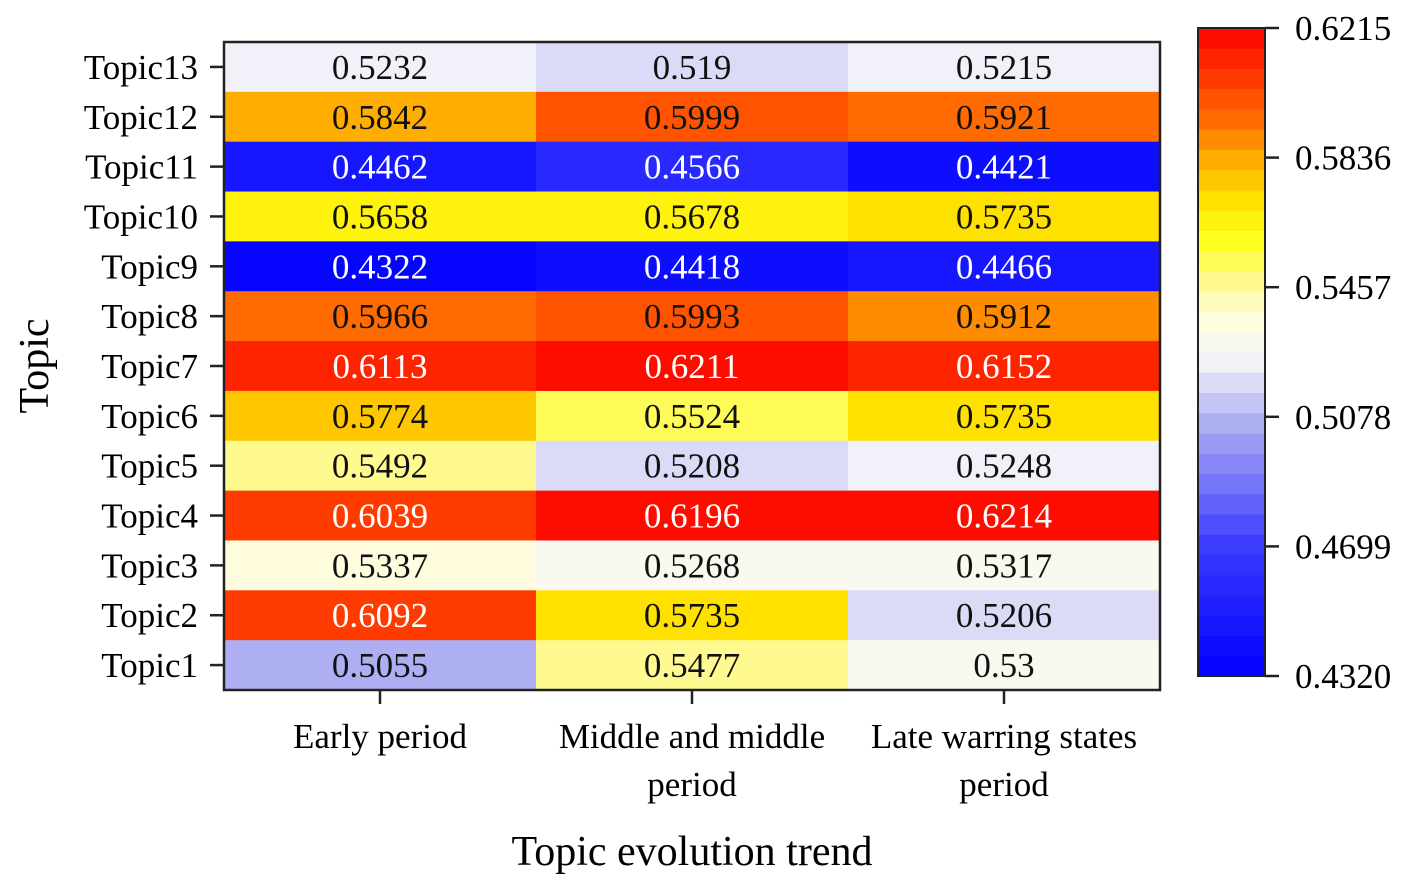  I want to click on cell-value-label: 0.5524, so click(692, 416).